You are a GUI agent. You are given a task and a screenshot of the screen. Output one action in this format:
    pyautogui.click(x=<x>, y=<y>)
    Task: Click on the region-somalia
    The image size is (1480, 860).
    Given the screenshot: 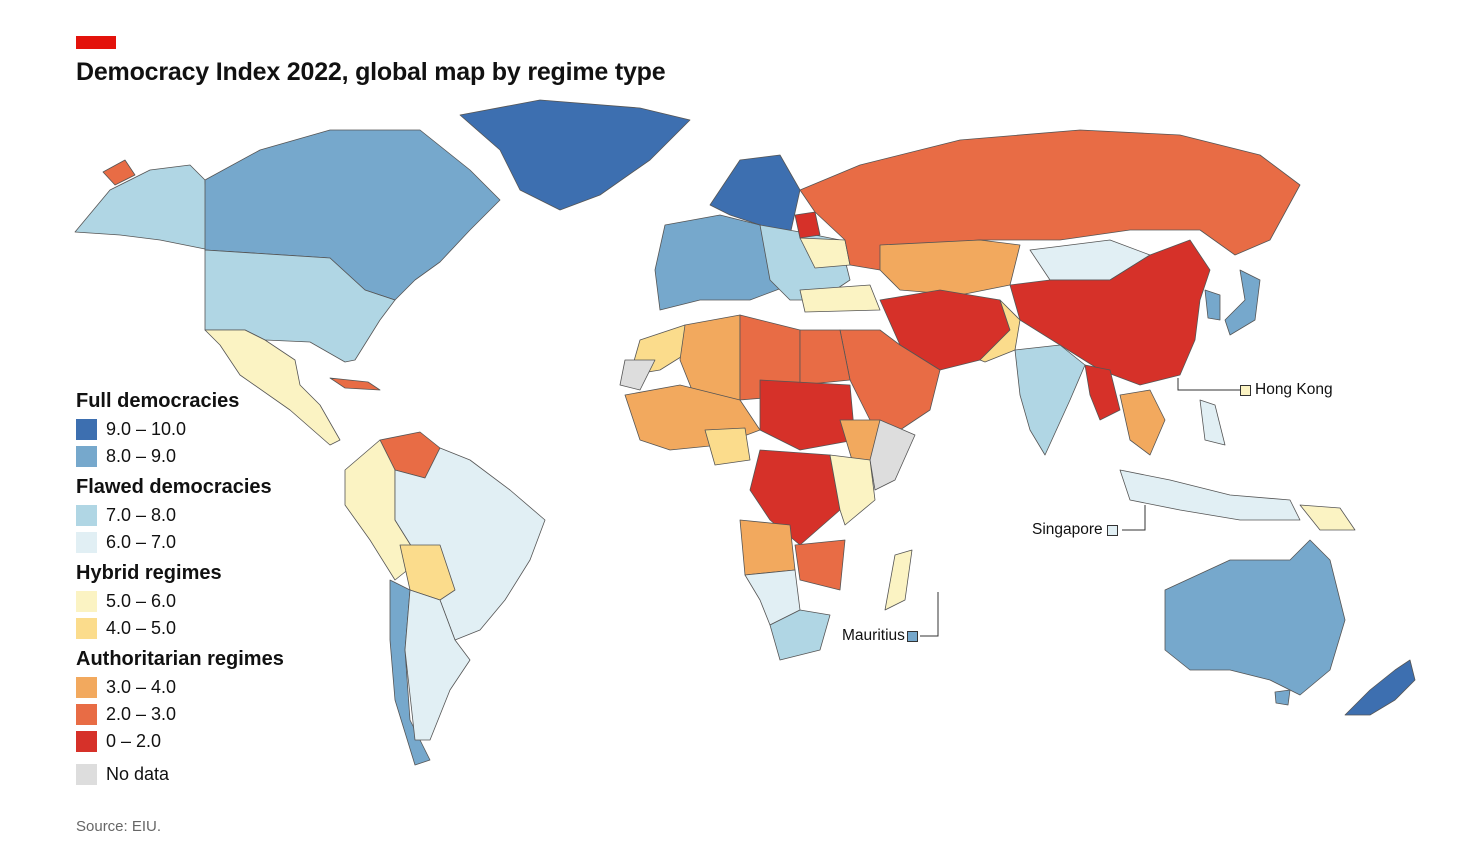 What is the action you would take?
    pyautogui.click(x=892, y=455)
    